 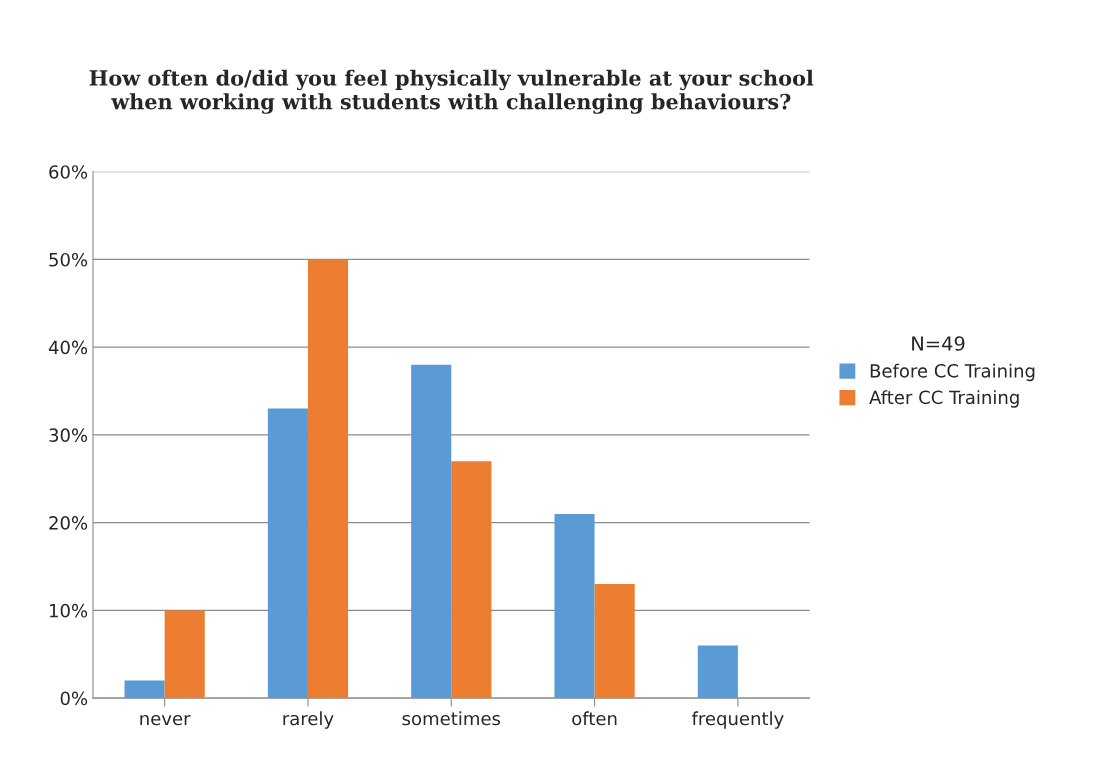 I want to click on y-tick-label: 30%, so click(x=68, y=435).